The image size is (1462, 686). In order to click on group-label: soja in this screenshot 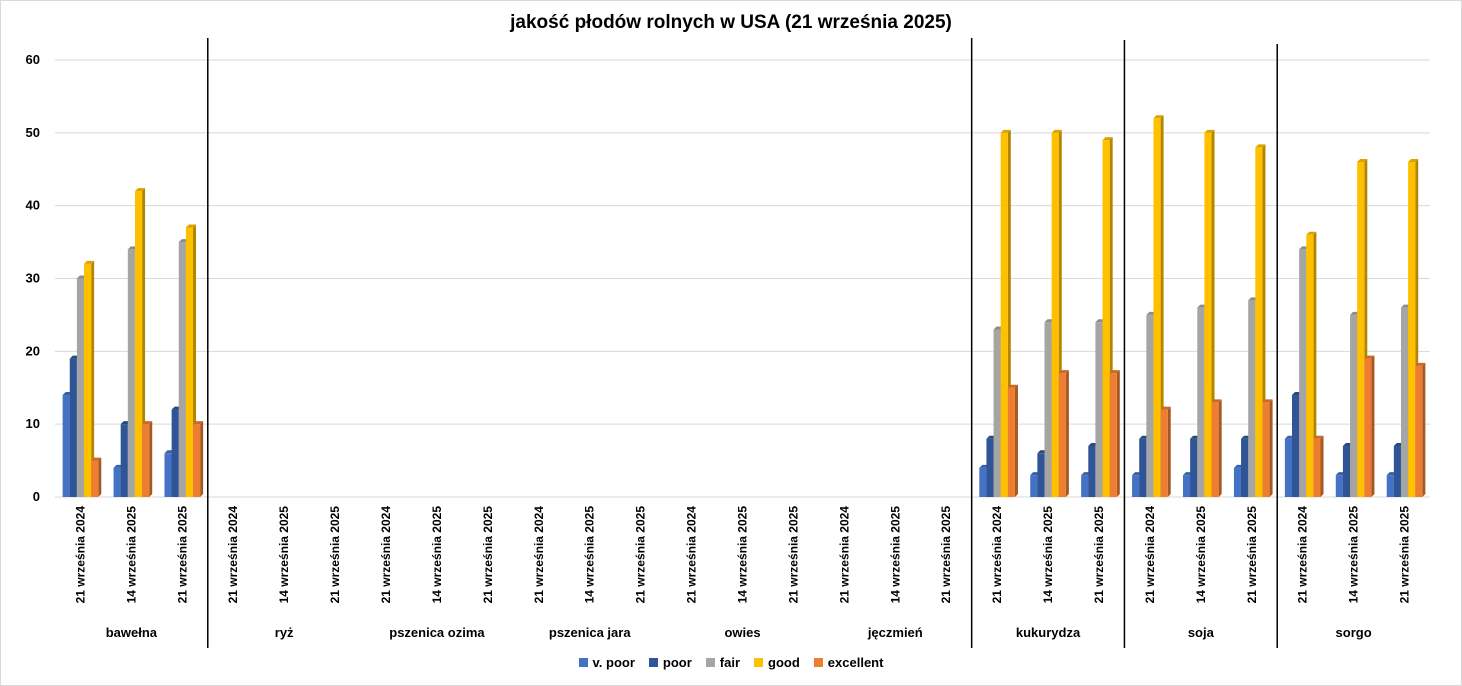, I will do `click(1201, 632)`.